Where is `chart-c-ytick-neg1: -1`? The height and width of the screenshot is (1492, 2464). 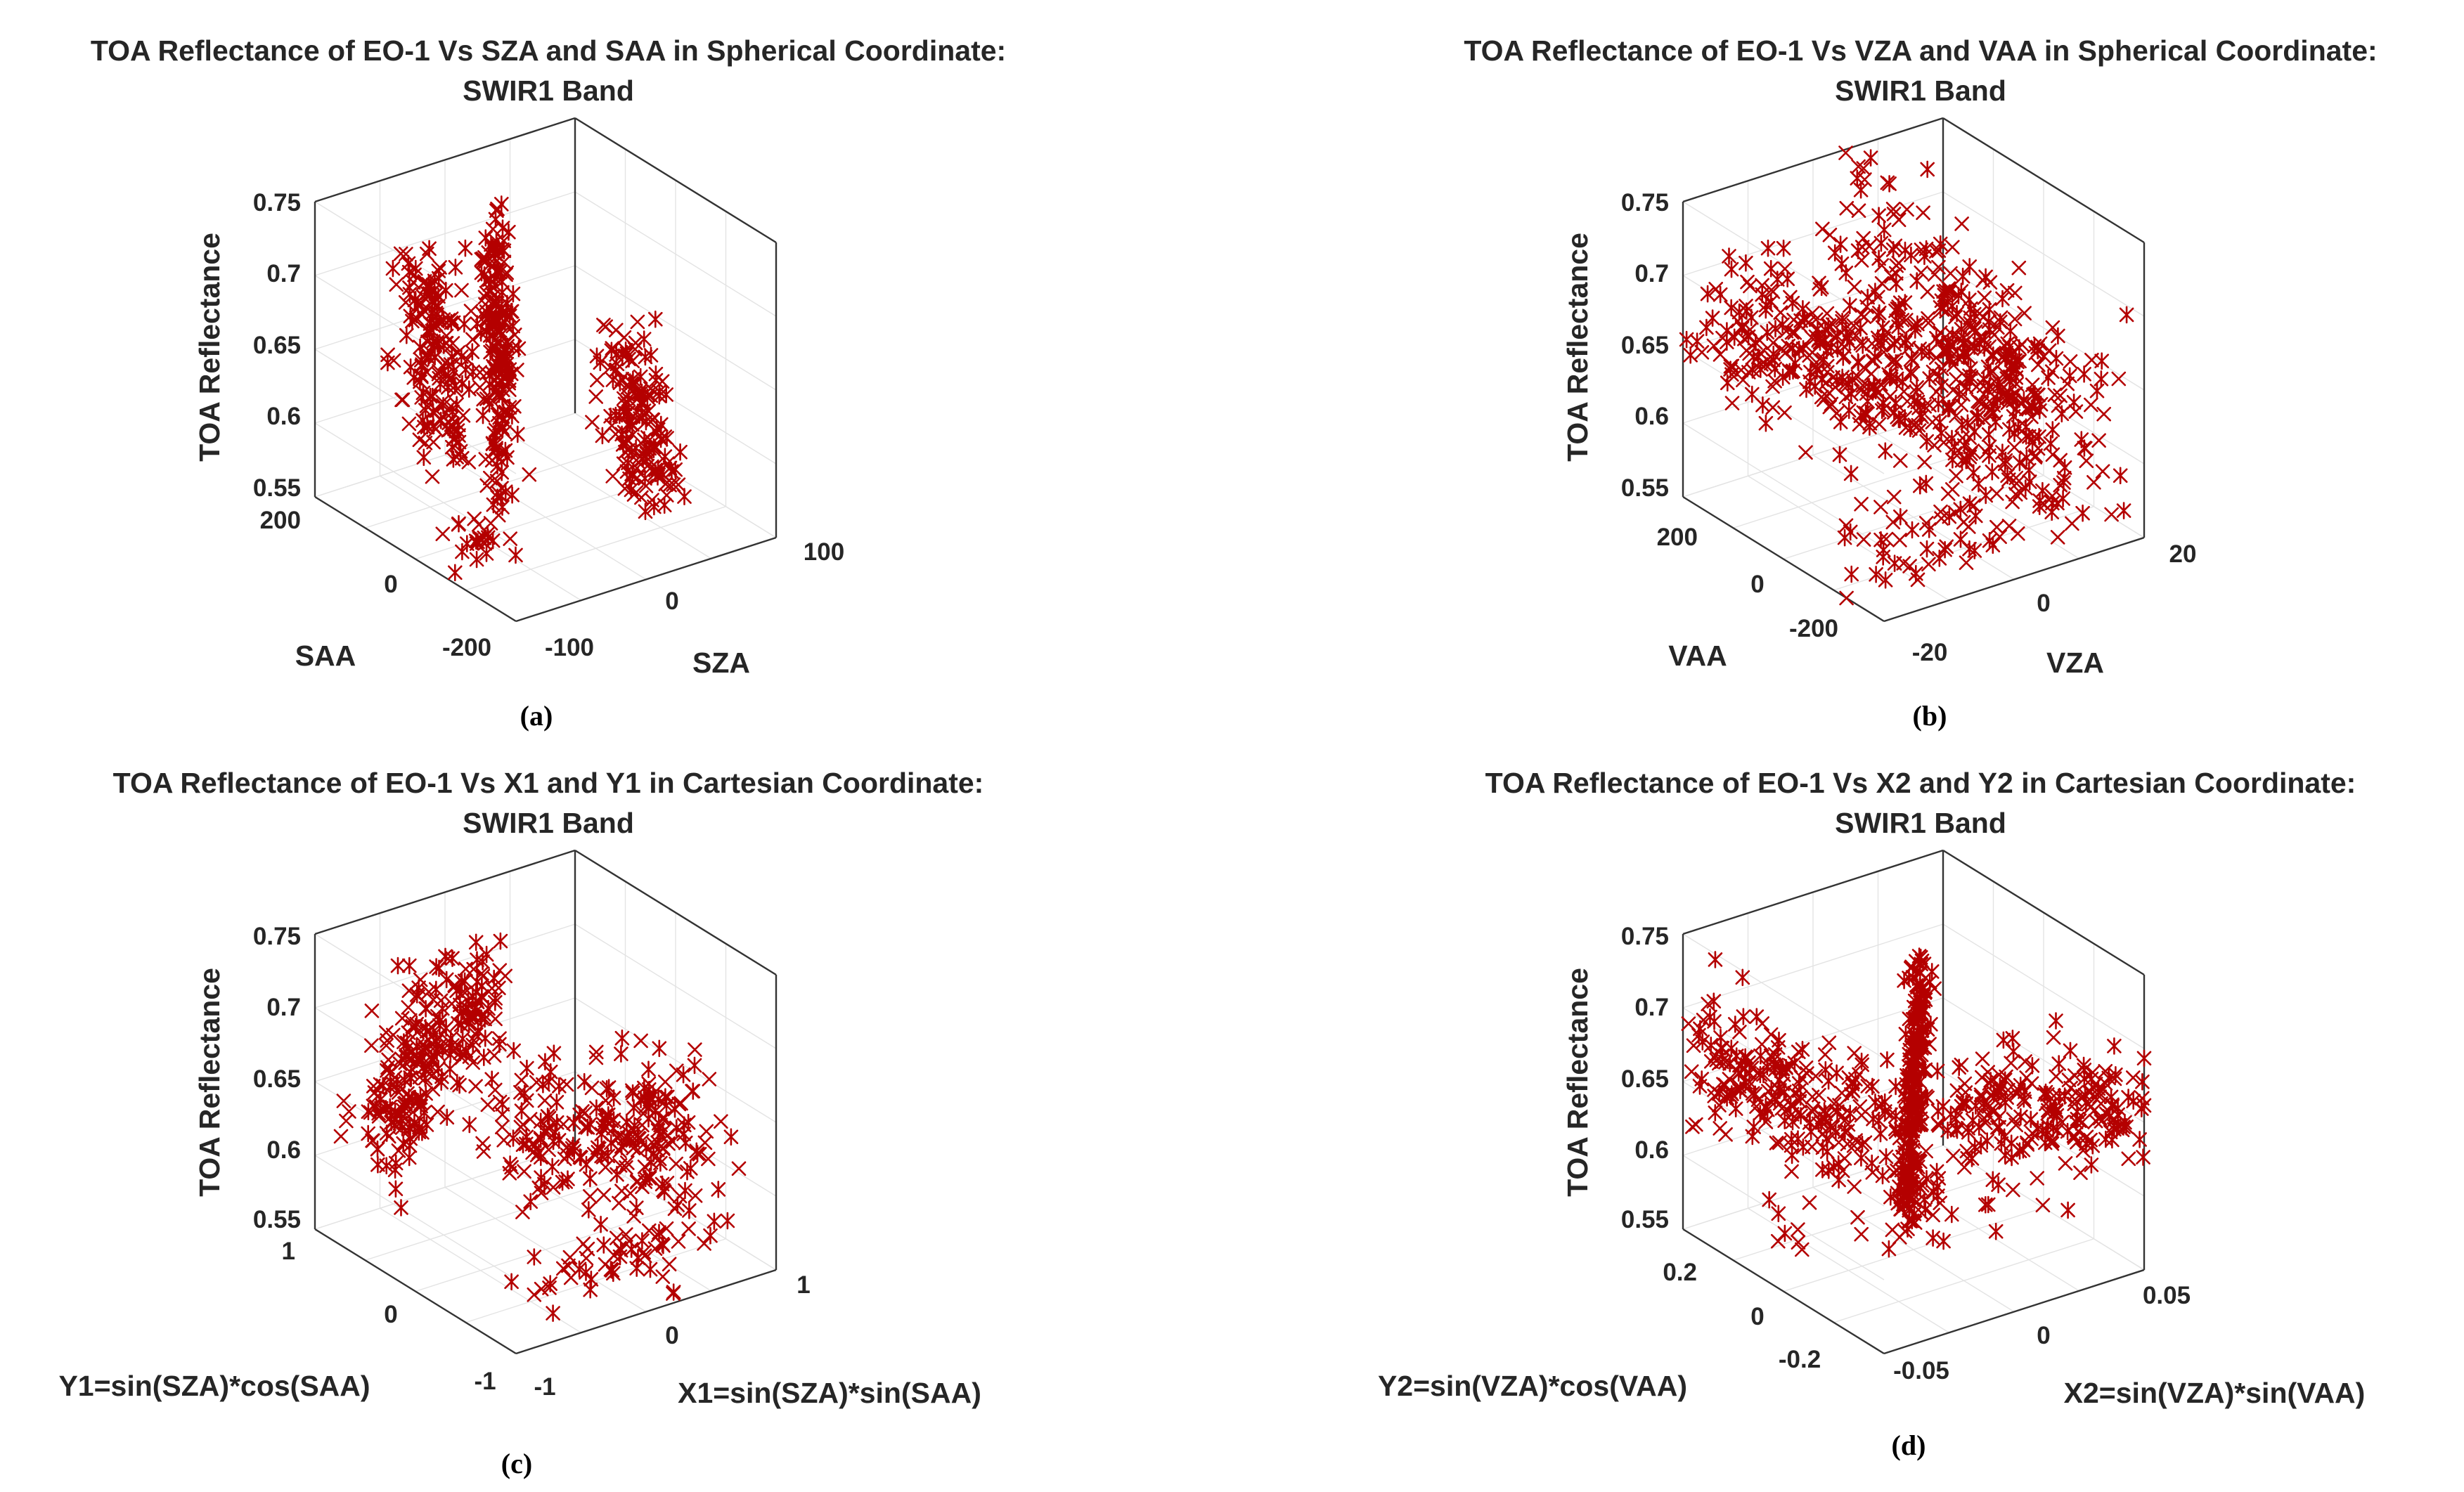
chart-c-ytick-neg1: -1 is located at coordinates (485, 1381).